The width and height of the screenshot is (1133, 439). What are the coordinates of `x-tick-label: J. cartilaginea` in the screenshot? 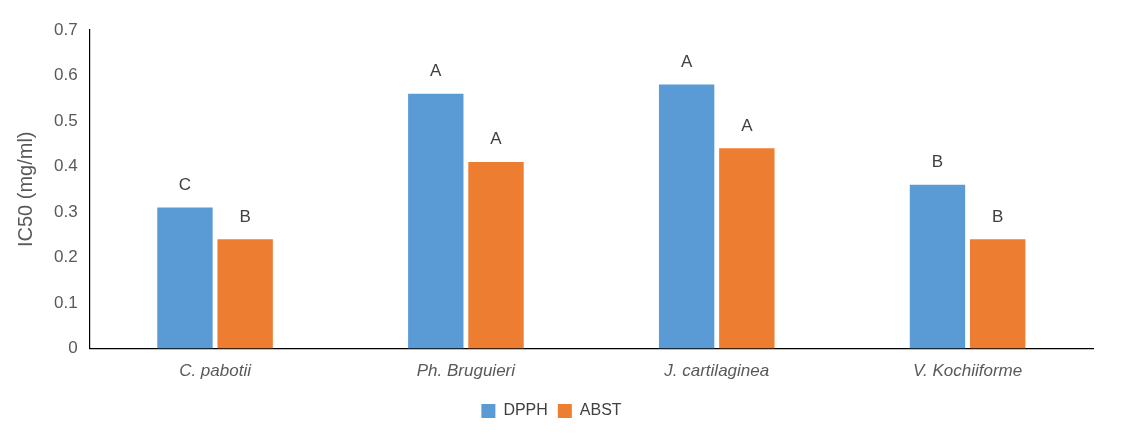 It's located at (716, 370).